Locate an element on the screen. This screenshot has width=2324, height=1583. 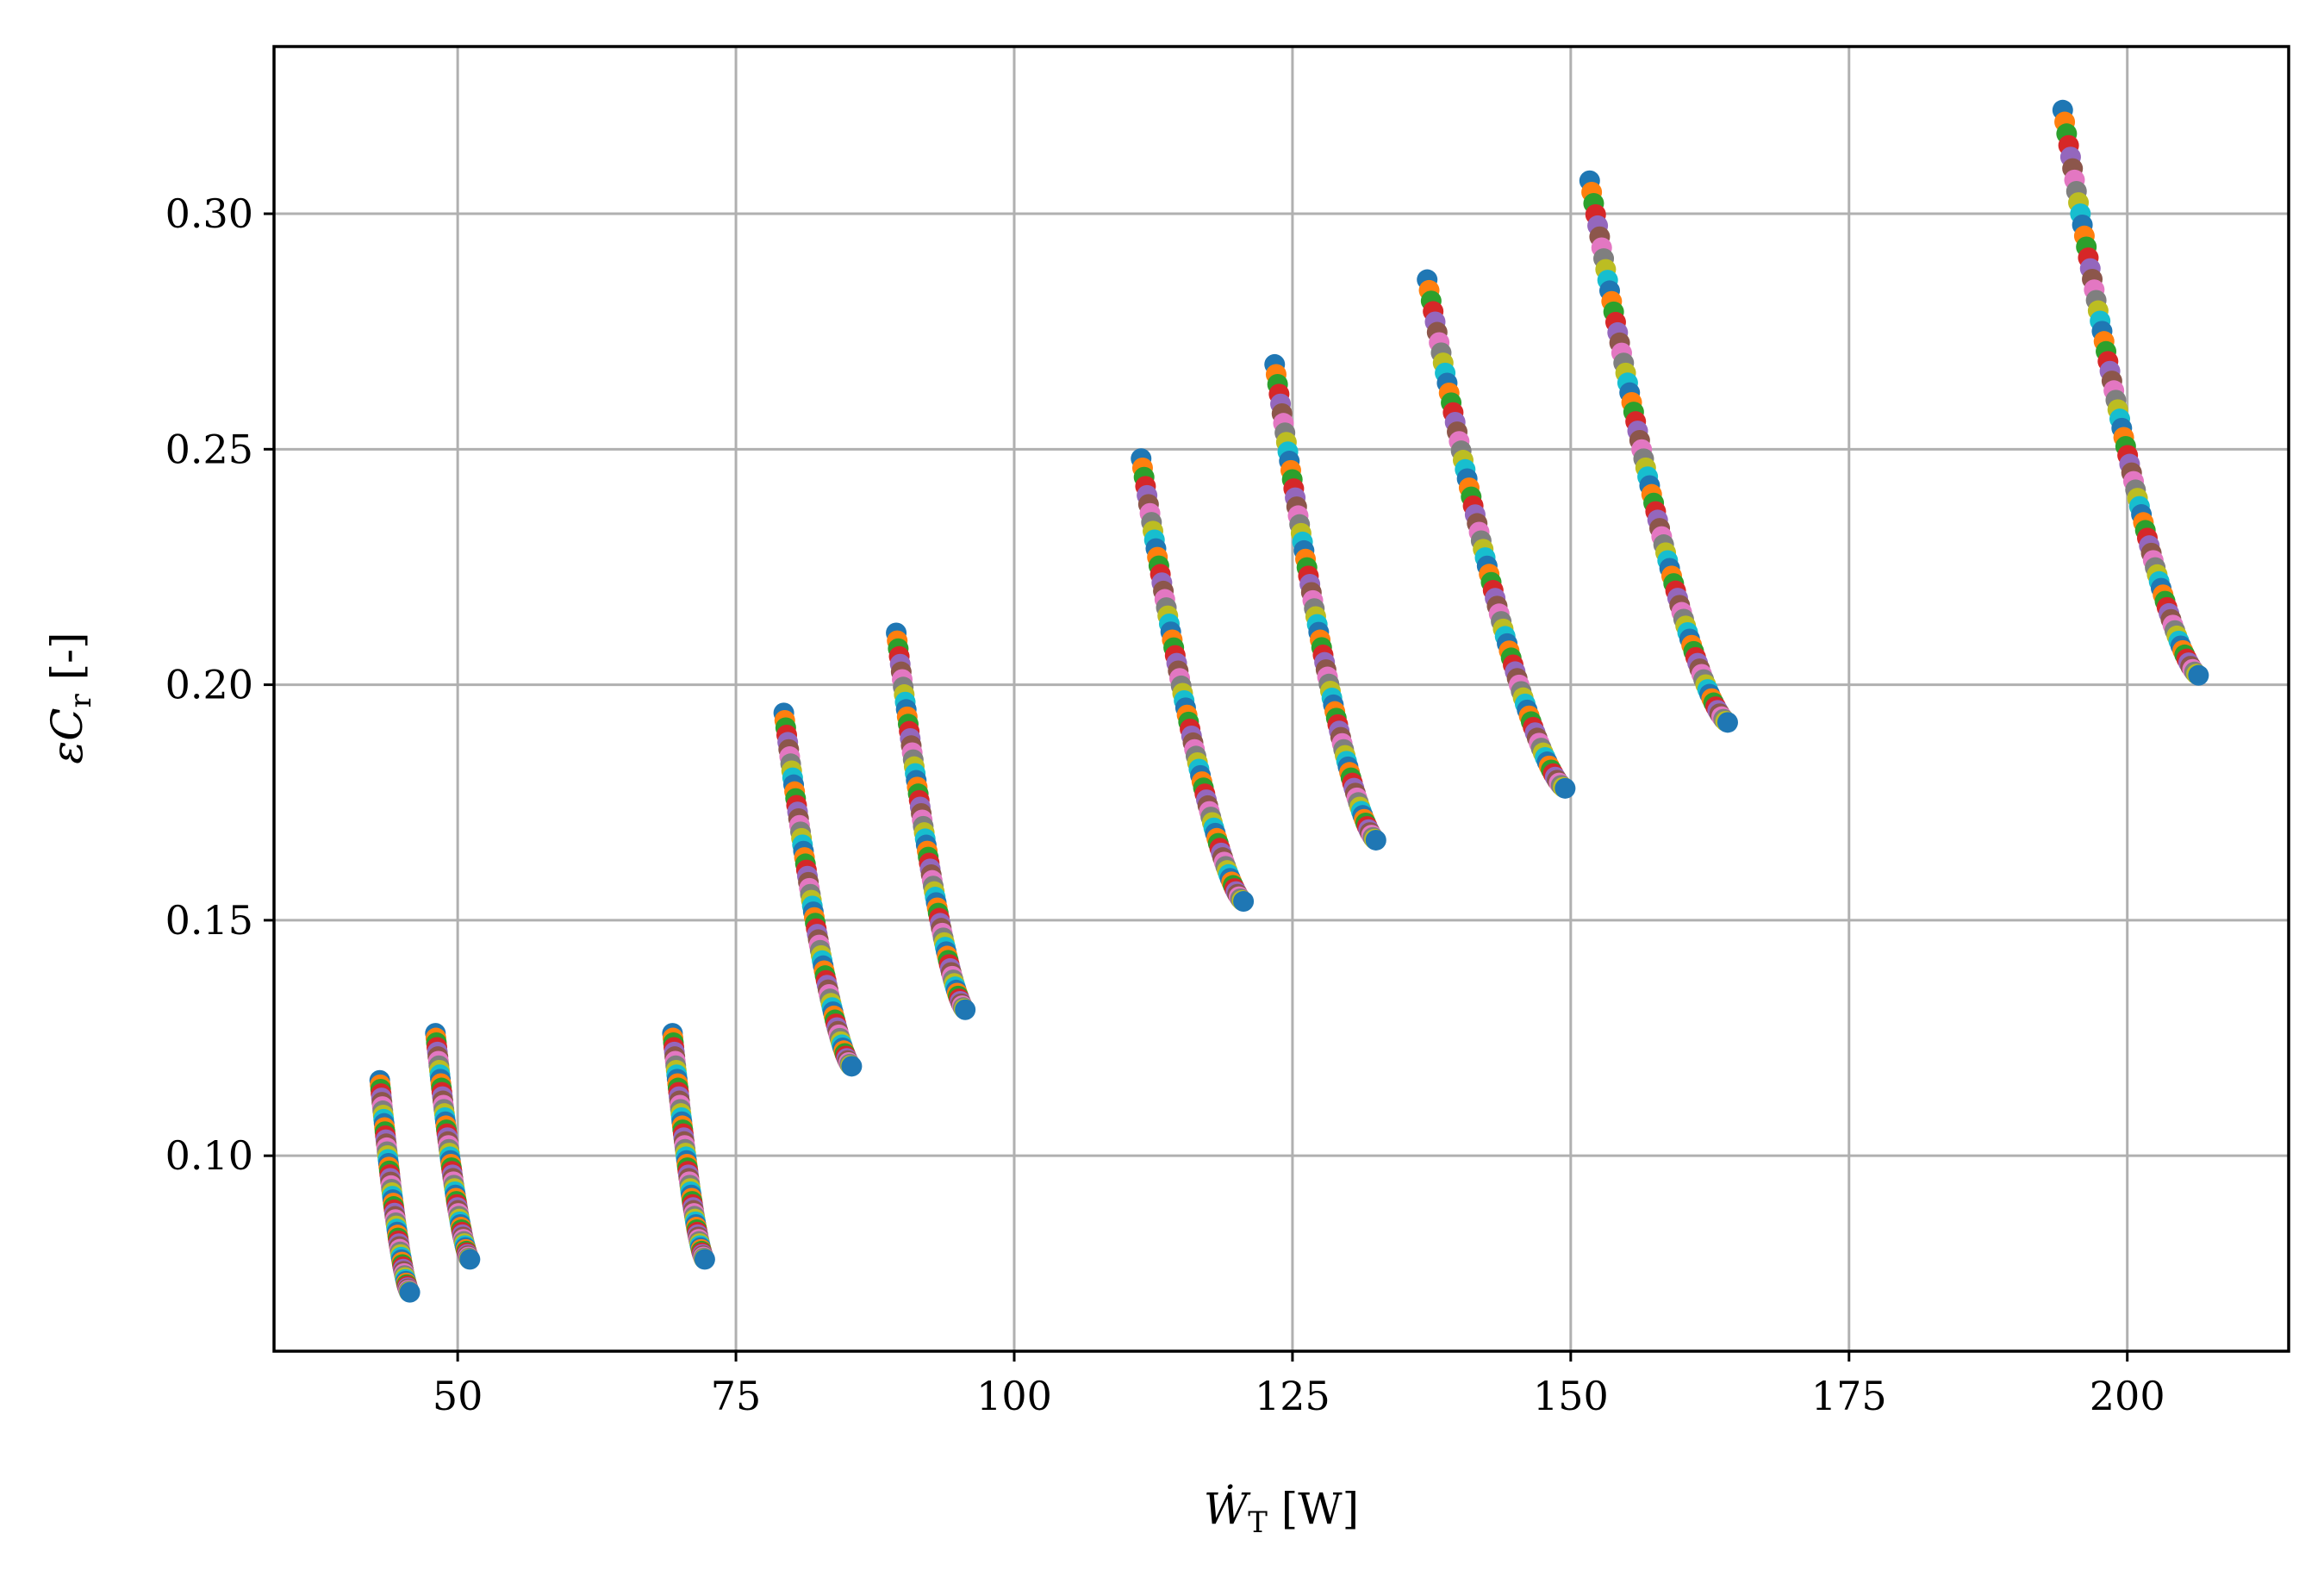
x-tick-label: 100 is located at coordinates (1014, 1396).